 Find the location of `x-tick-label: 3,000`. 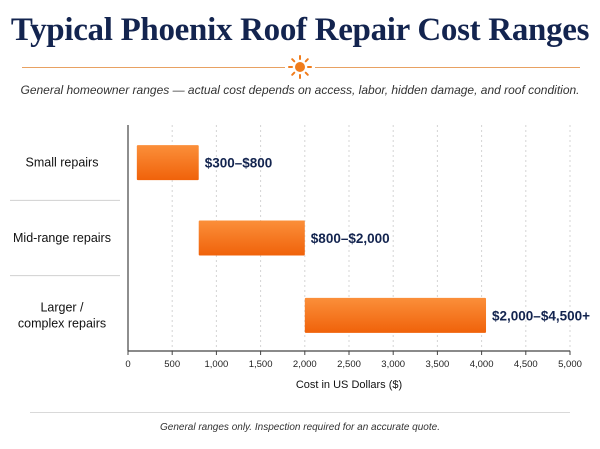

x-tick-label: 3,000 is located at coordinates (393, 364).